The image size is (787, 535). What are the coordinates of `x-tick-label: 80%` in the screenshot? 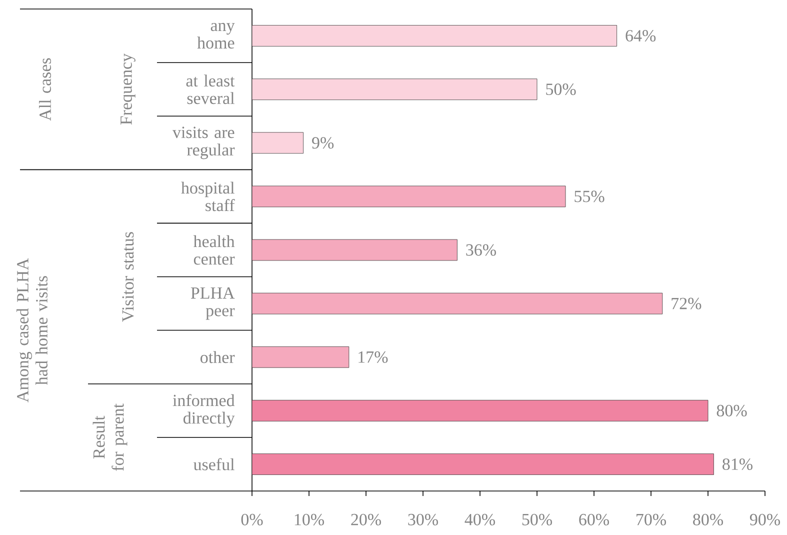 It's located at (708, 520).